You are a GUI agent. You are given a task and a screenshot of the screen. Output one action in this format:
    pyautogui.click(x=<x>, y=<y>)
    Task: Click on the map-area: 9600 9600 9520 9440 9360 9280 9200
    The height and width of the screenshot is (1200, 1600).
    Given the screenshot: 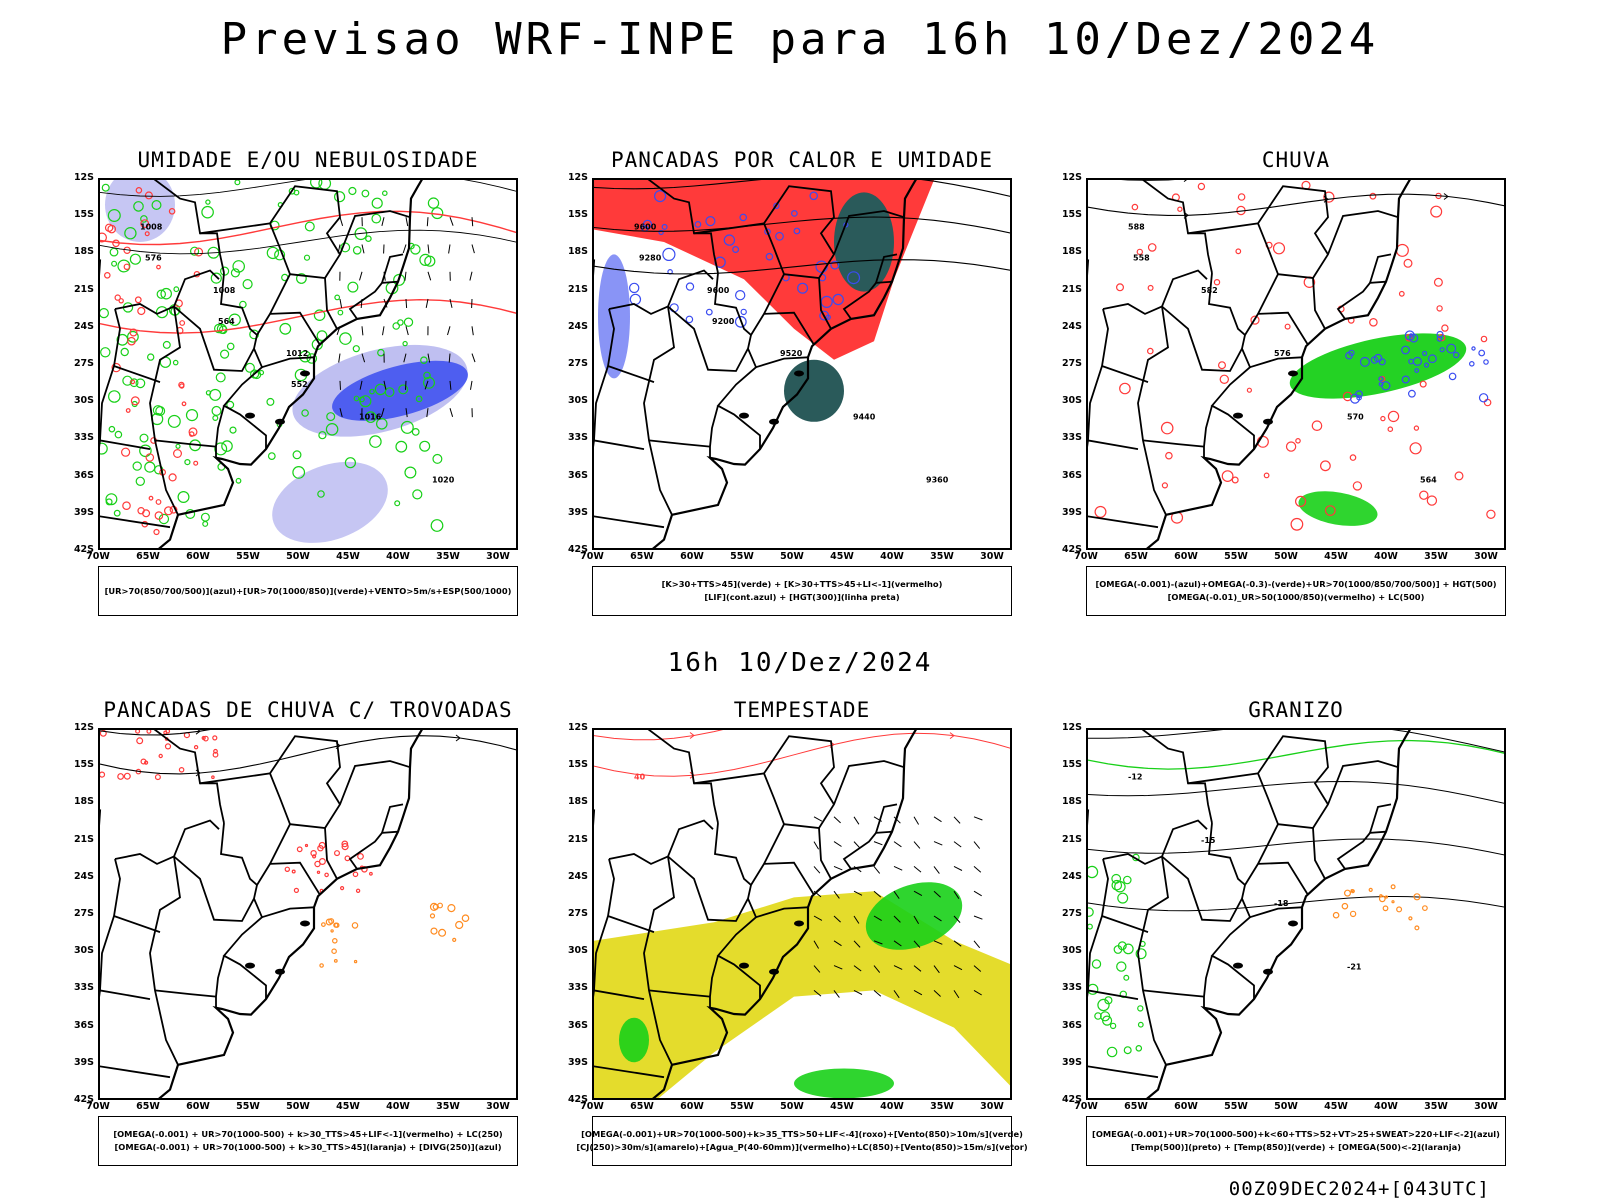 What is the action you would take?
    pyautogui.click(x=802, y=364)
    